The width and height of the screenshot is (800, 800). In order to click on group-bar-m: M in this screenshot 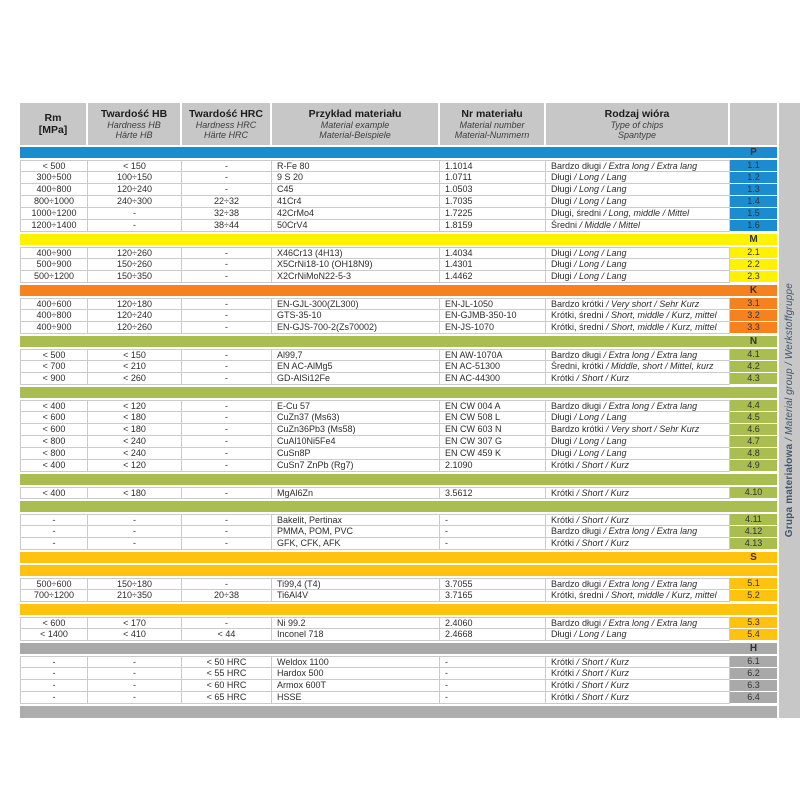, I will do `click(398, 239)`.